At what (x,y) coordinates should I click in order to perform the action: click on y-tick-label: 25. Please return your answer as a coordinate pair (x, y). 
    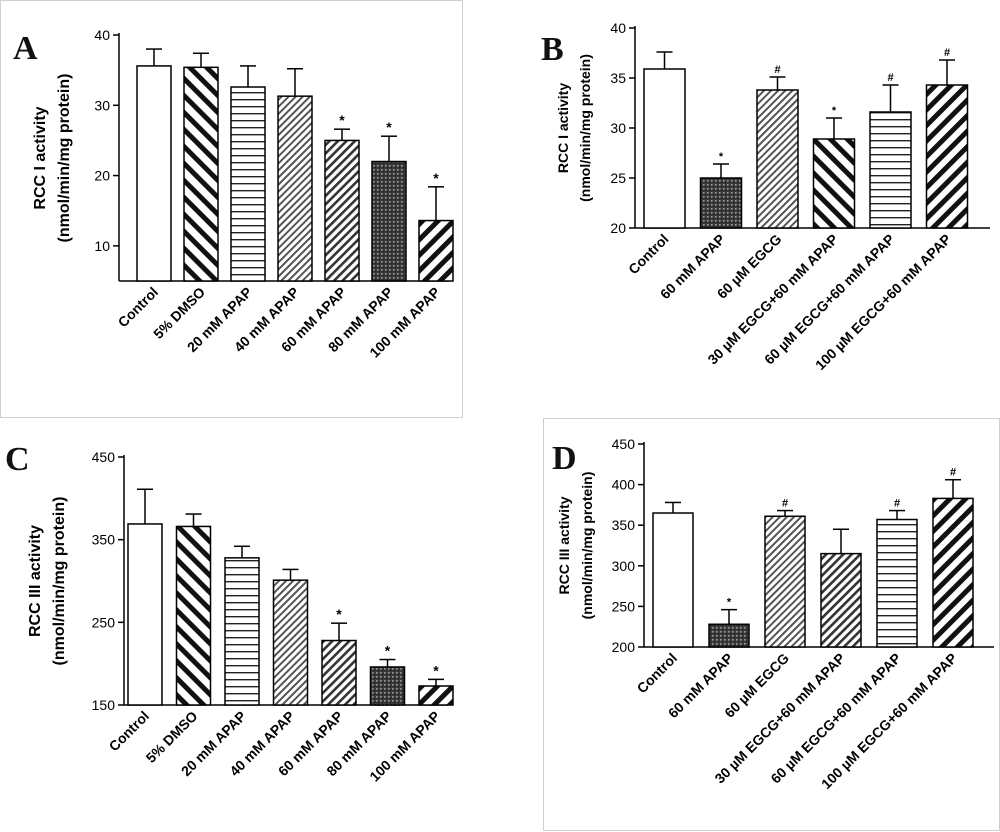
    Looking at the image, I should click on (618, 178).